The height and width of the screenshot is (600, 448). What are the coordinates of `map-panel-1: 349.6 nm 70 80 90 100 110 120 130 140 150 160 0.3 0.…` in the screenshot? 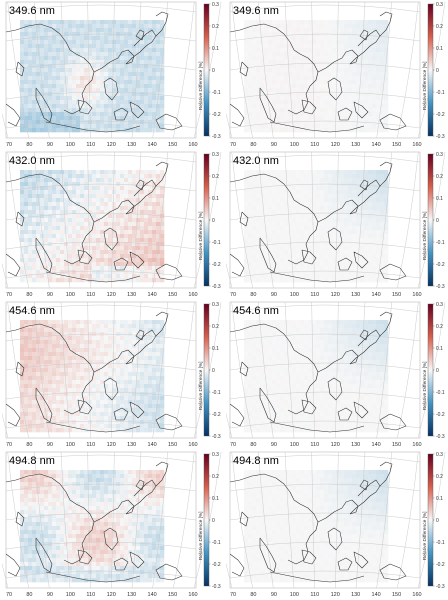 It's located at (114, 74).